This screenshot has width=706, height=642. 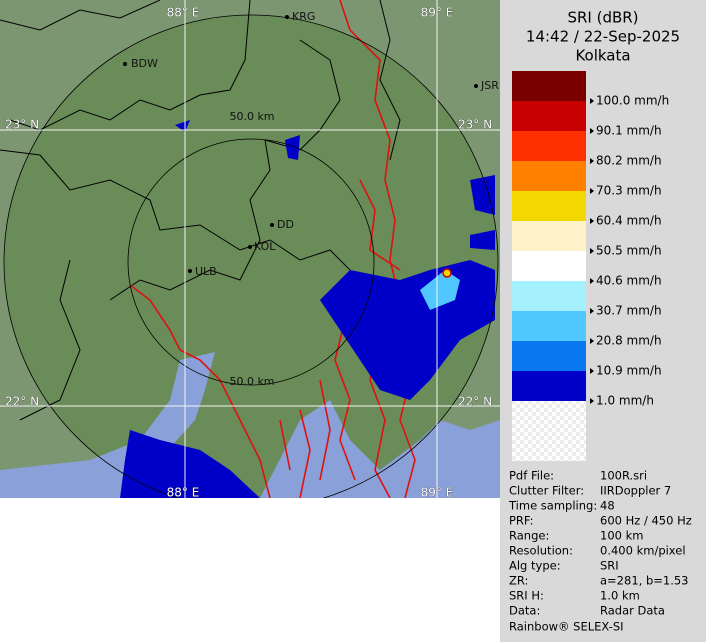 I want to click on legend-label: 60.4 mm/h, so click(x=629, y=221).